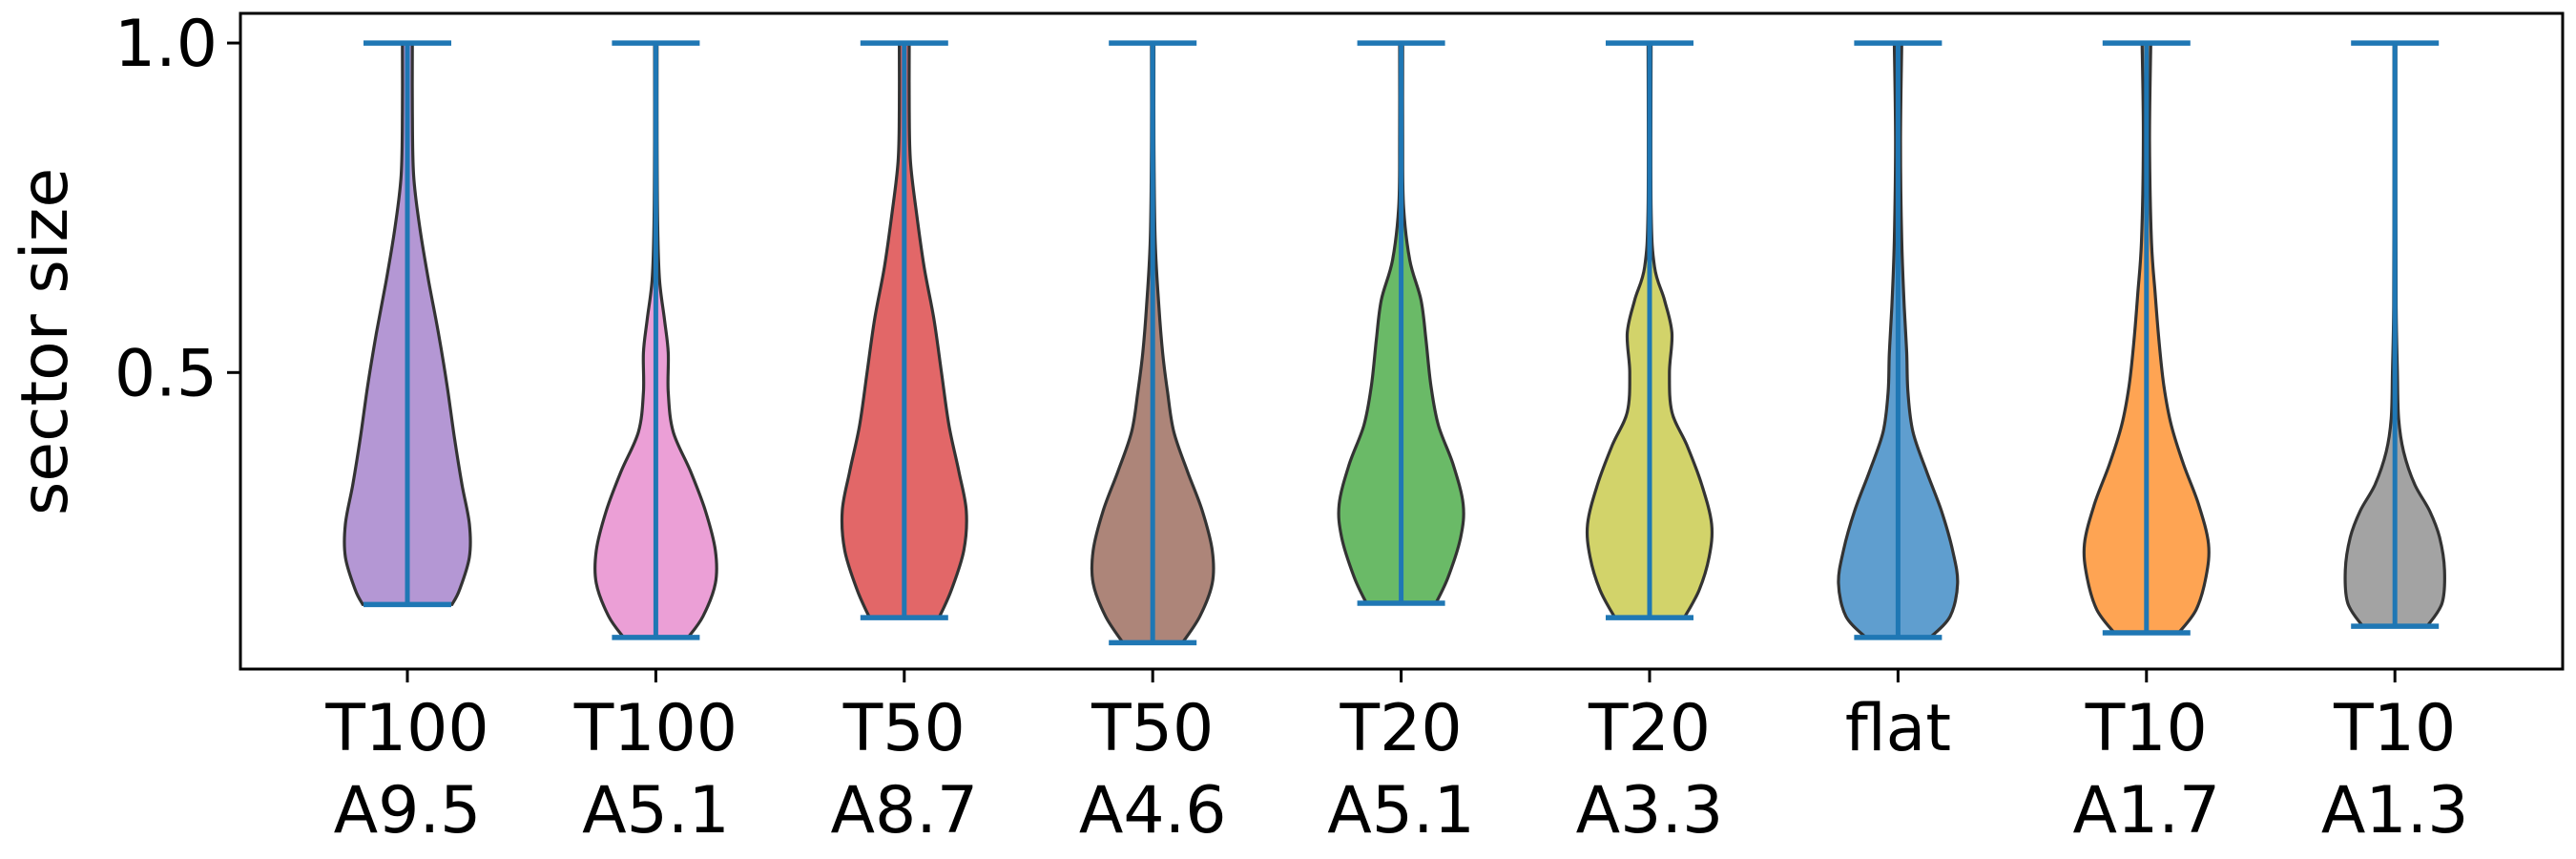  What do you see at coordinates (1153, 811) in the screenshot?
I see `x-tick-label-line2: A4.6` at bounding box center [1153, 811].